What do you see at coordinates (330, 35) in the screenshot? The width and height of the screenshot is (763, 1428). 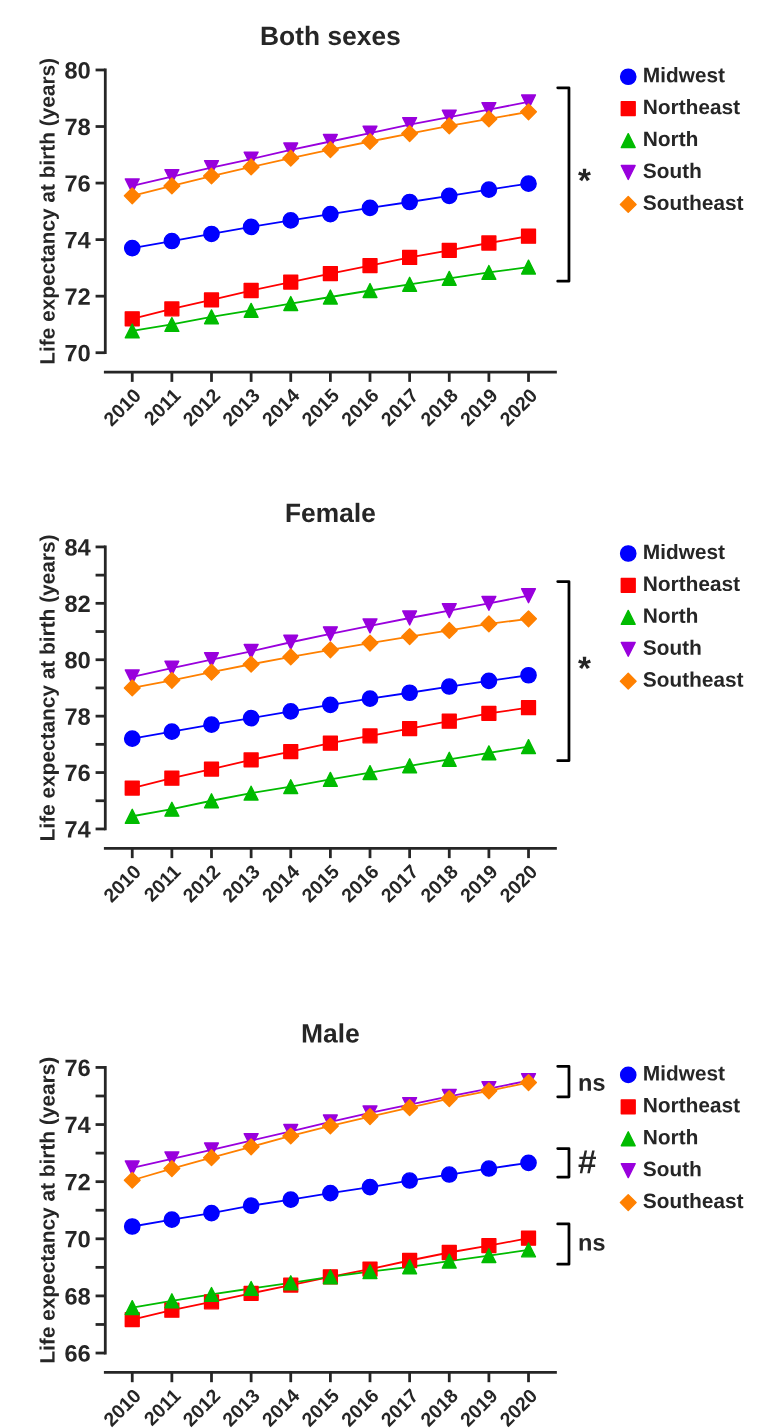 I see `chart-title: Both sexes` at bounding box center [330, 35].